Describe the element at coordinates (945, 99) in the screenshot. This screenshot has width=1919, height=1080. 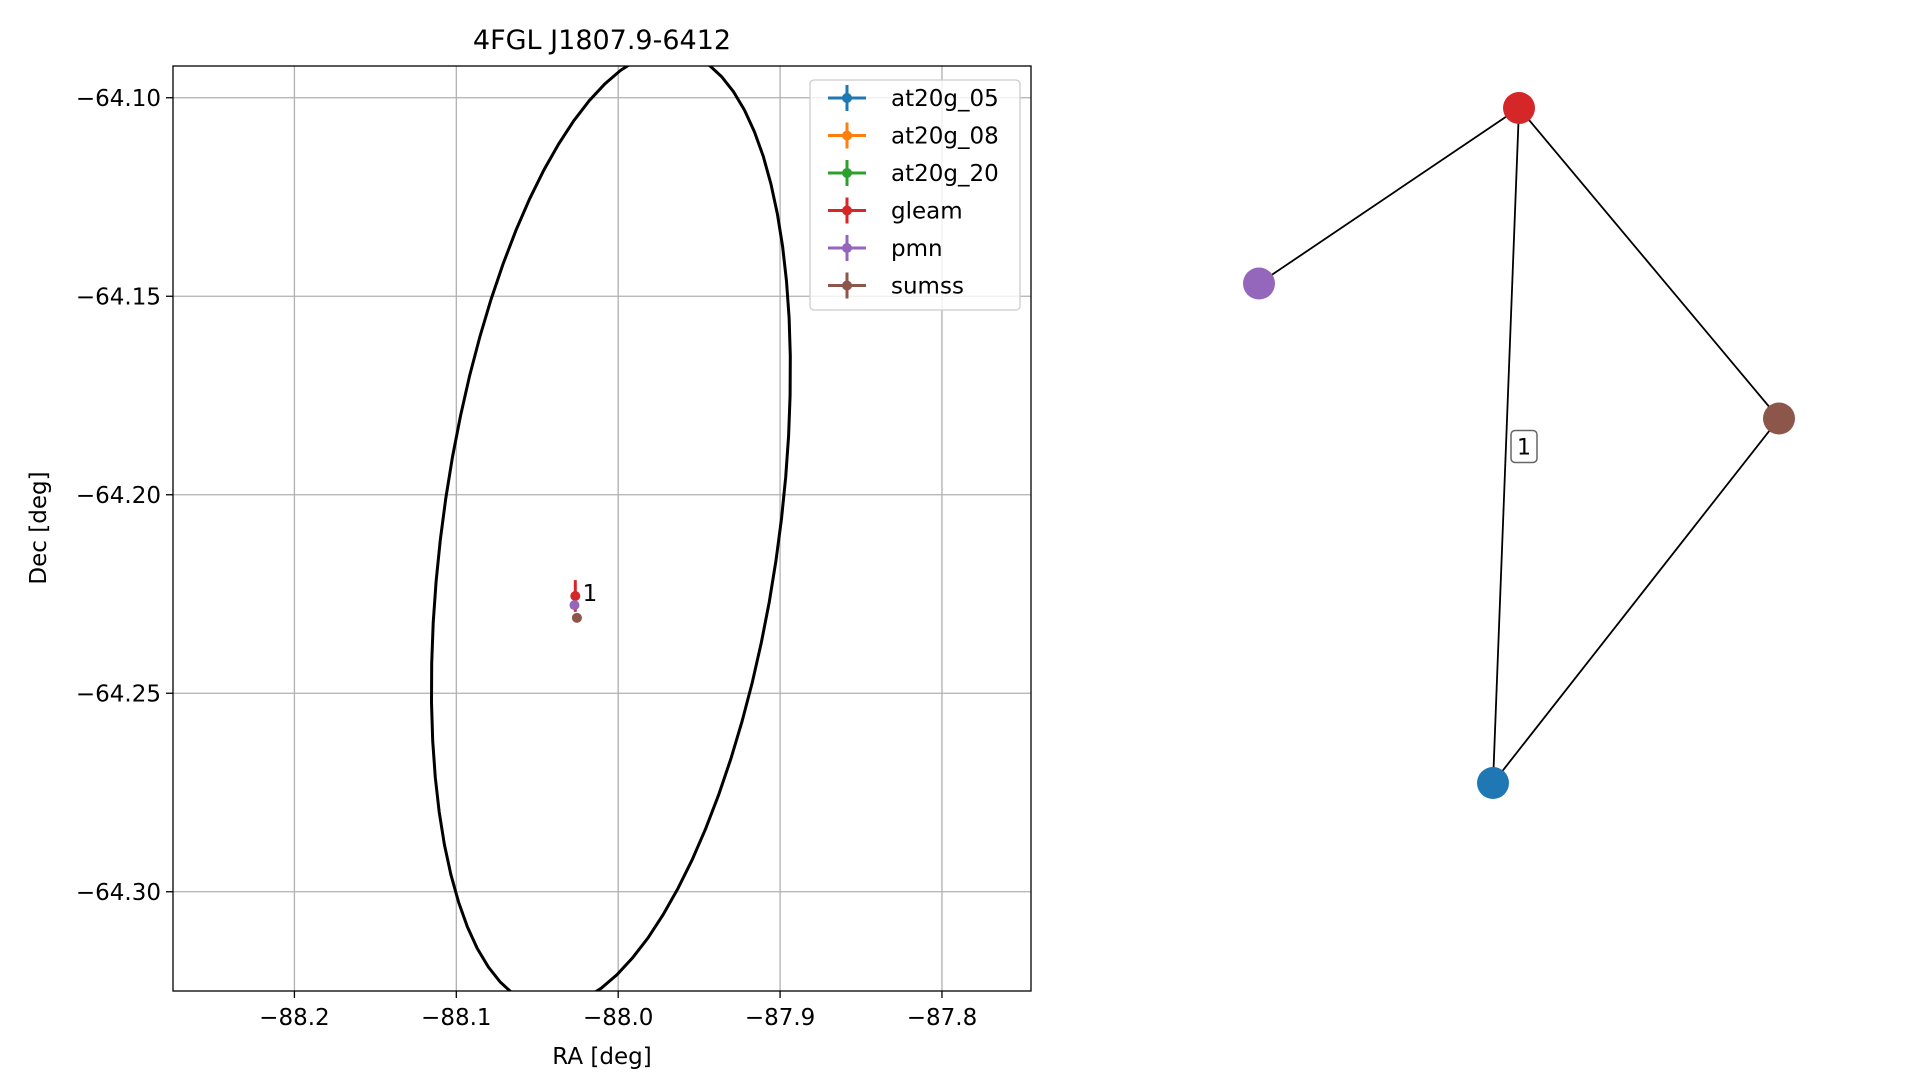
I see `legend-label: at20g_05` at that location.